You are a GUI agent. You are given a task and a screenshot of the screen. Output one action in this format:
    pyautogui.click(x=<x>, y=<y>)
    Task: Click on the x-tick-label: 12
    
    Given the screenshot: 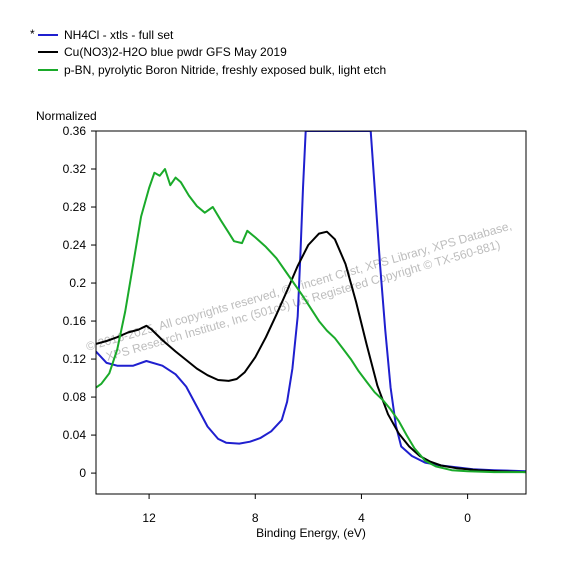 What is the action you would take?
    pyautogui.click(x=149, y=518)
    